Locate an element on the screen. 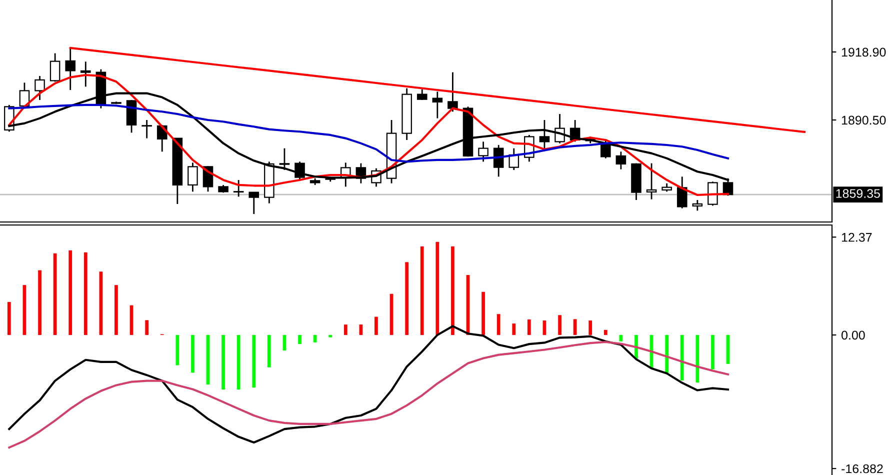 The image size is (893, 475). y-tick-label: 1918.90 is located at coordinates (864, 52).